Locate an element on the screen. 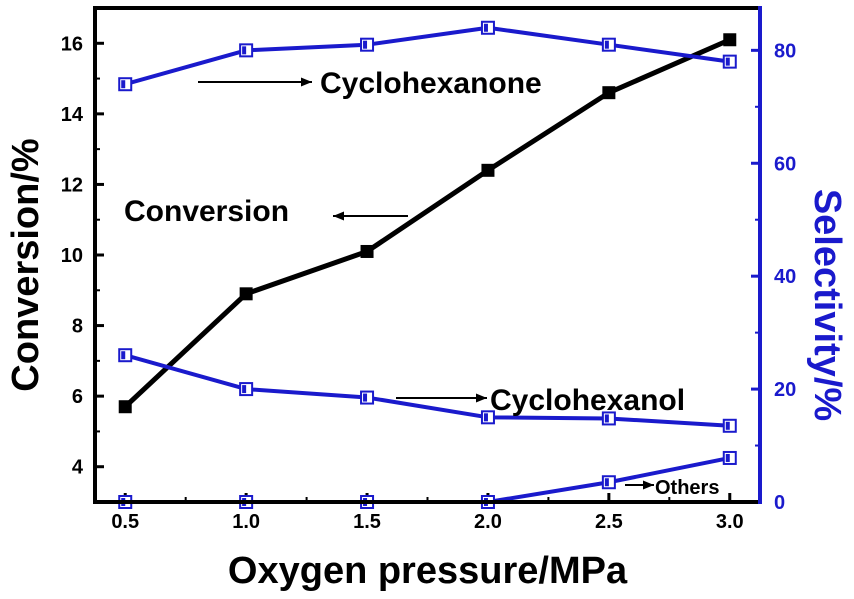 The height and width of the screenshot is (599, 854). x-tick-label: 3.0 is located at coordinates (730, 522).